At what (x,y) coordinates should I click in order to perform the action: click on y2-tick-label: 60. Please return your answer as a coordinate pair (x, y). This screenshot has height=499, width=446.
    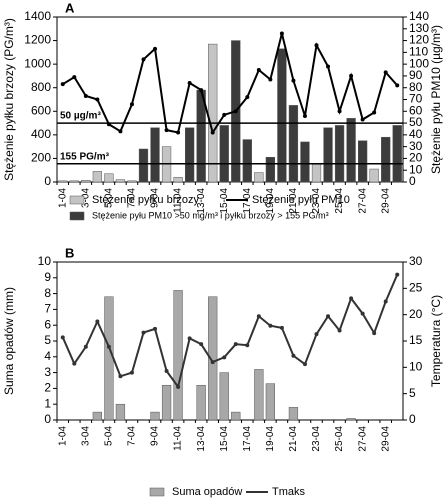
    Looking at the image, I should click on (416, 110).